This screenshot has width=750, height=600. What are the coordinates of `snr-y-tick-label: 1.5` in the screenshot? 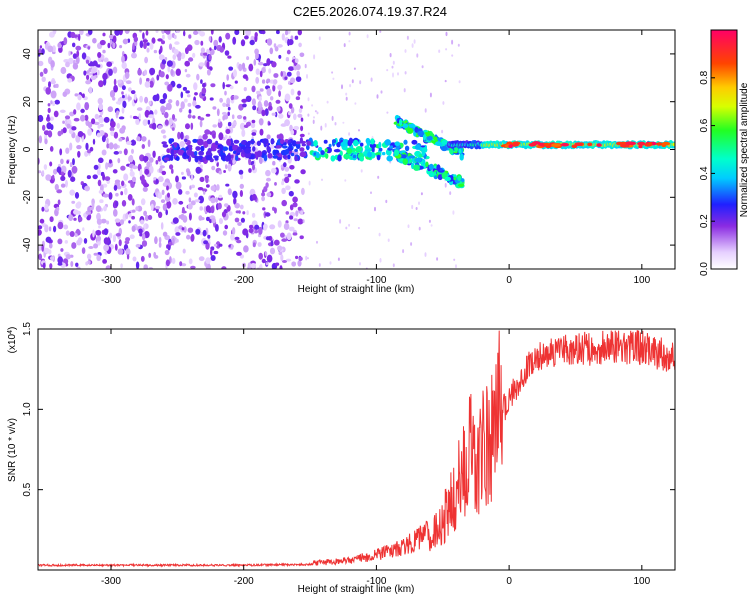 It's located at (27, 329).